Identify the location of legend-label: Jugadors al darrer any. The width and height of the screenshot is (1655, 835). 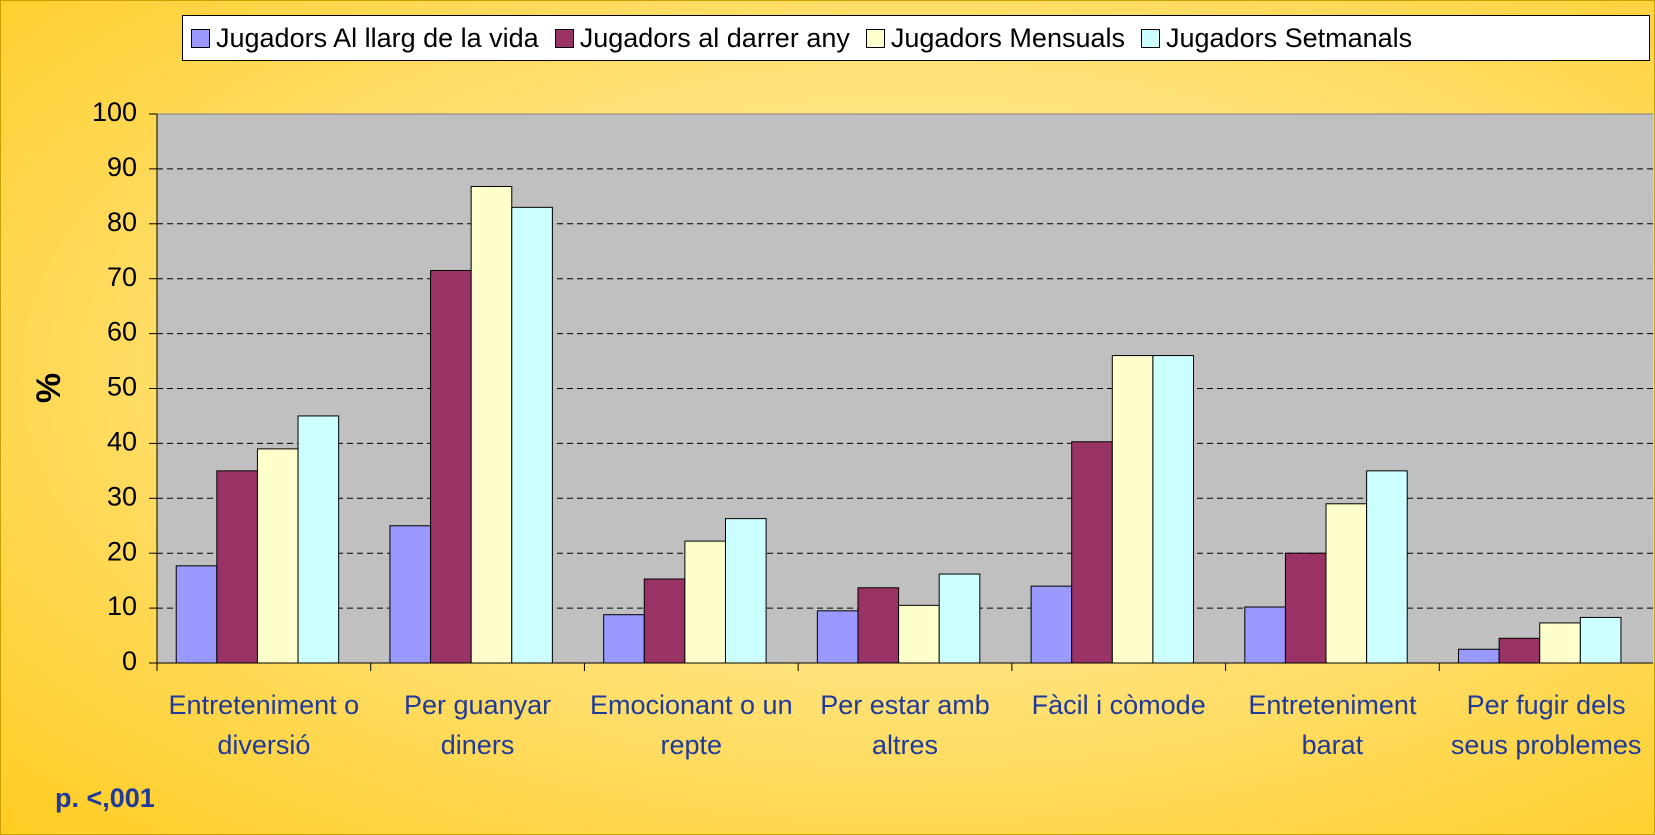
(714, 37).